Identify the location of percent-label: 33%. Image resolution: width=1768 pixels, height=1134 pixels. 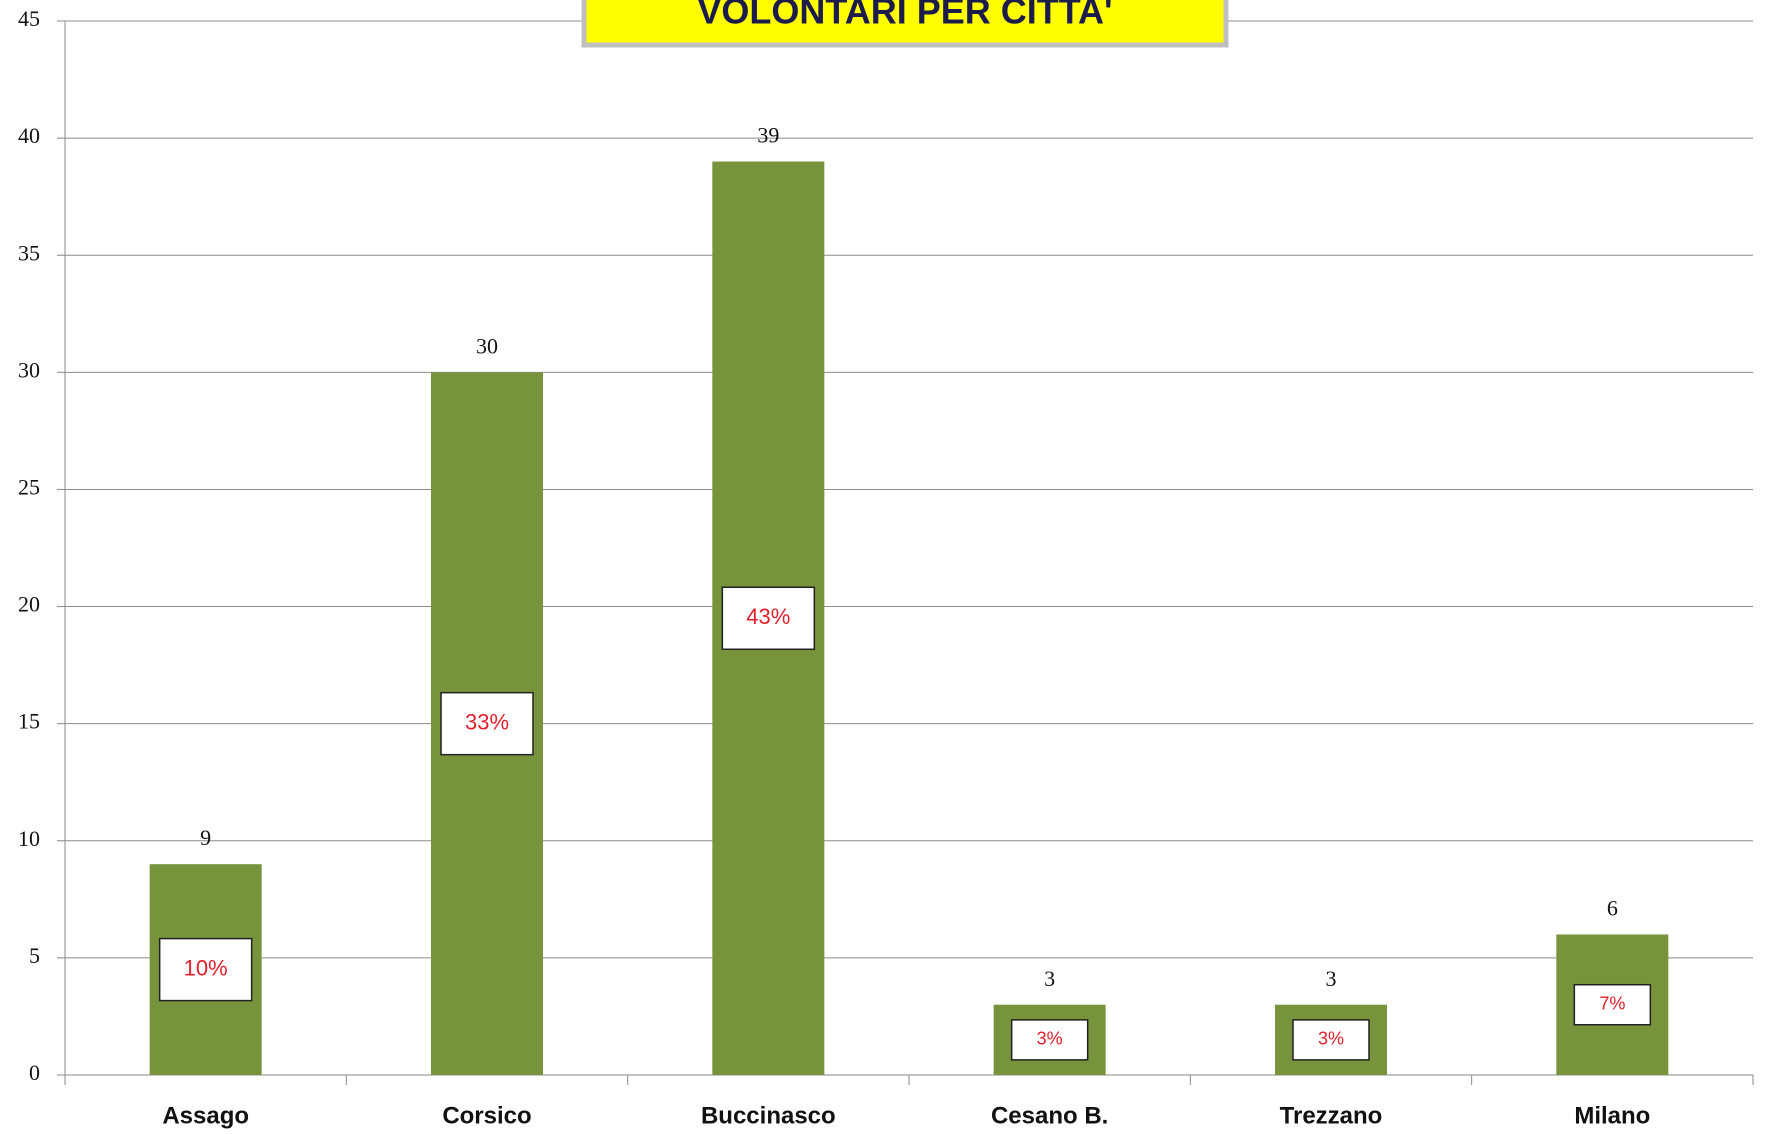
(487, 721).